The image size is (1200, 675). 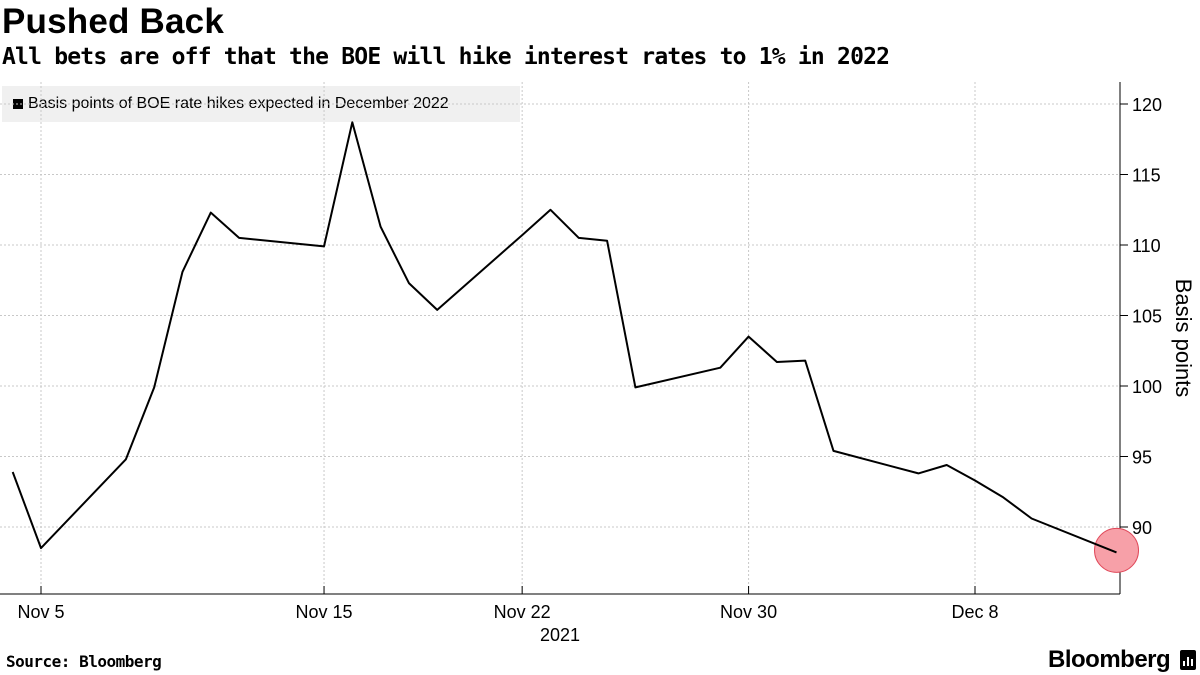 What do you see at coordinates (1146, 246) in the screenshot?
I see `y-tick-label: 110` at bounding box center [1146, 246].